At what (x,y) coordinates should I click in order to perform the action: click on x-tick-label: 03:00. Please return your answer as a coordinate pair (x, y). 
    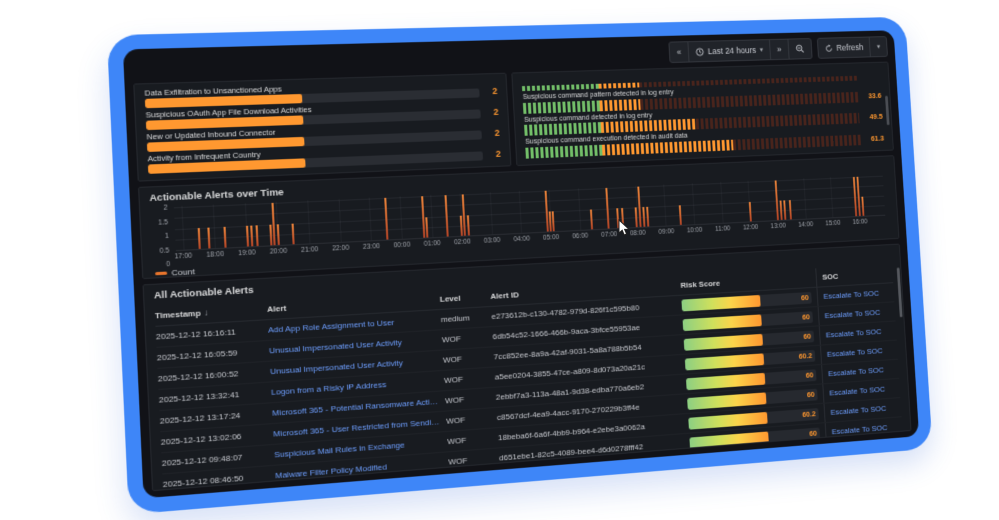
    Looking at the image, I should click on (492, 240).